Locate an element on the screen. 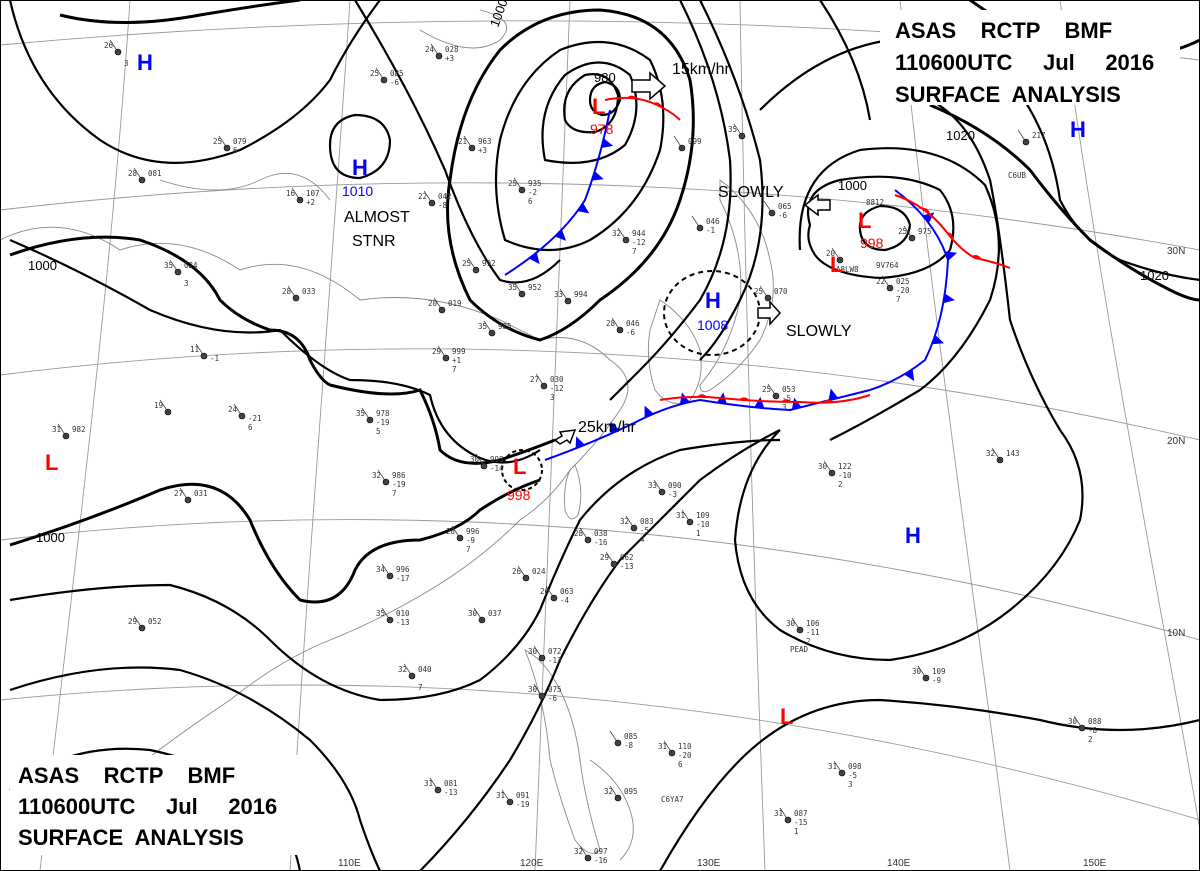 This screenshot has height=871, width=1200. station-pressure: 072 is located at coordinates (555, 651).